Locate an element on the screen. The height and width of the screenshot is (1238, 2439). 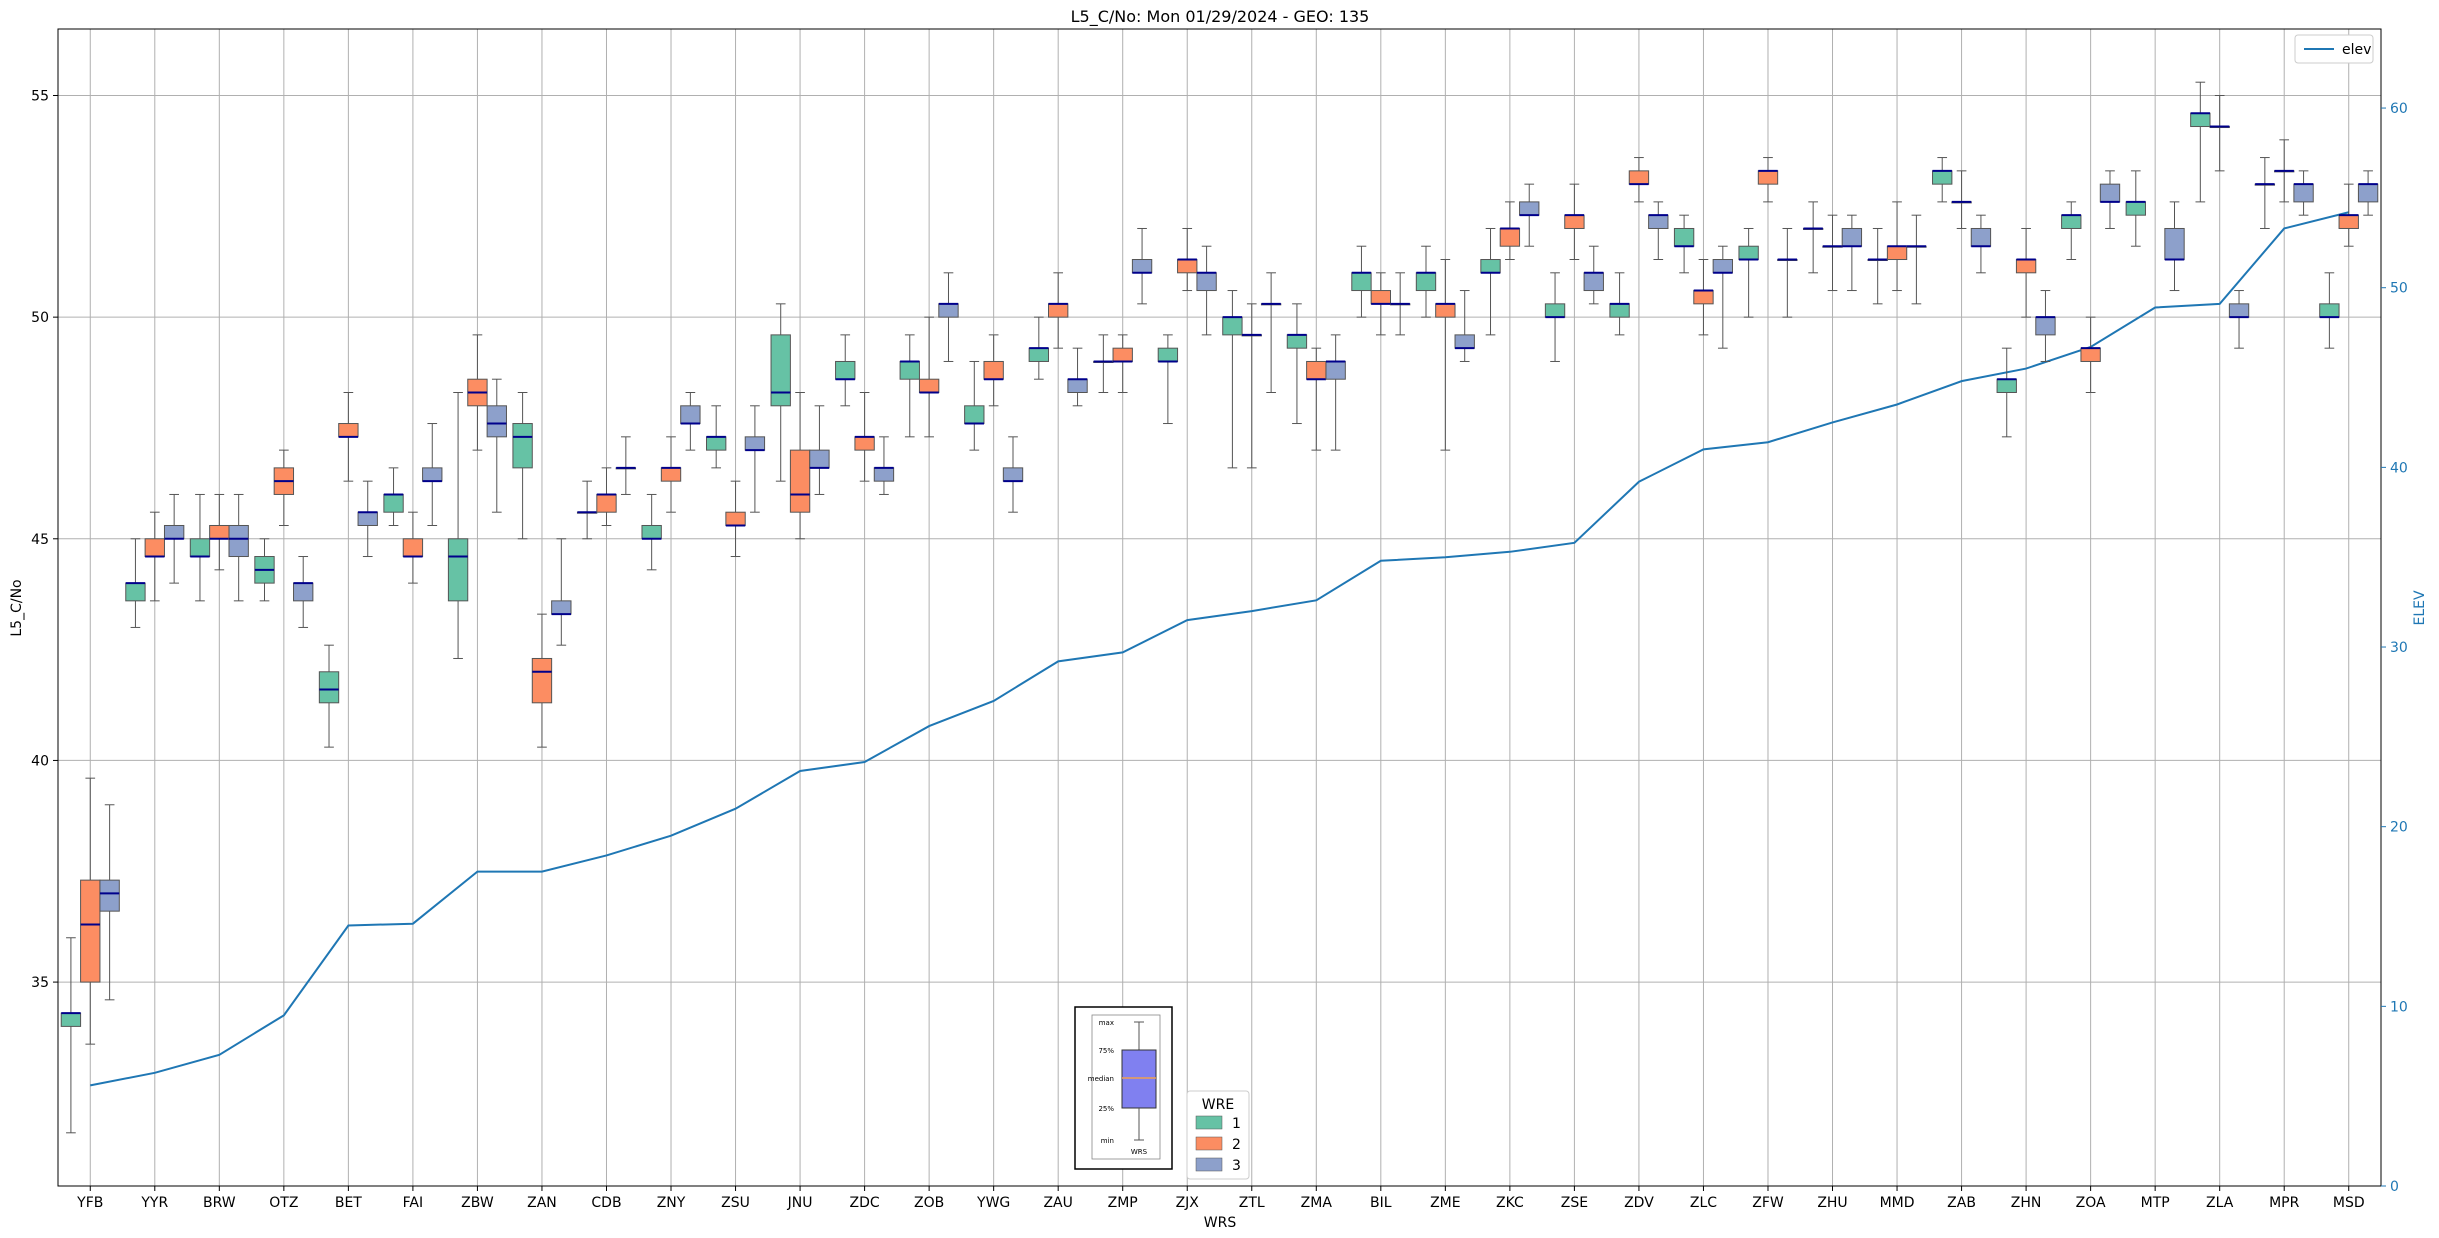
inset-label-q3: 75% is located at coordinates (1106, 1051).